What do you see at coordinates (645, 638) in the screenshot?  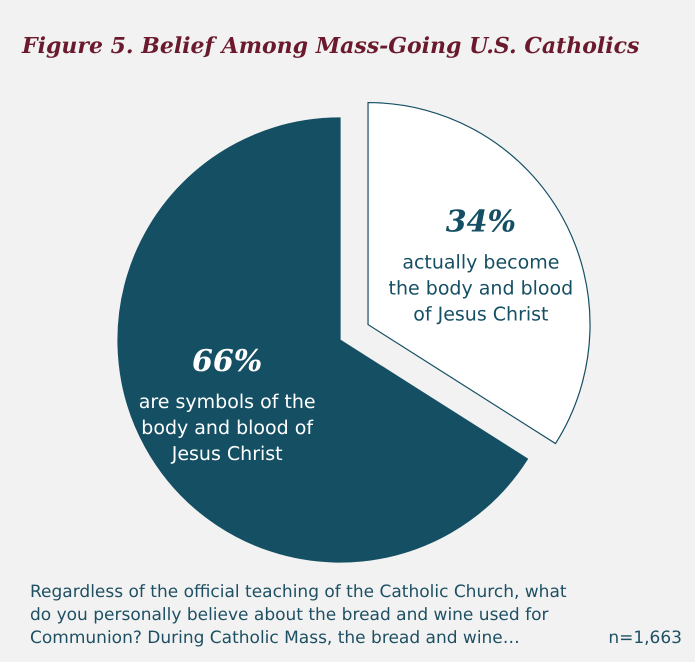 I see `text: n=1,663` at bounding box center [645, 638].